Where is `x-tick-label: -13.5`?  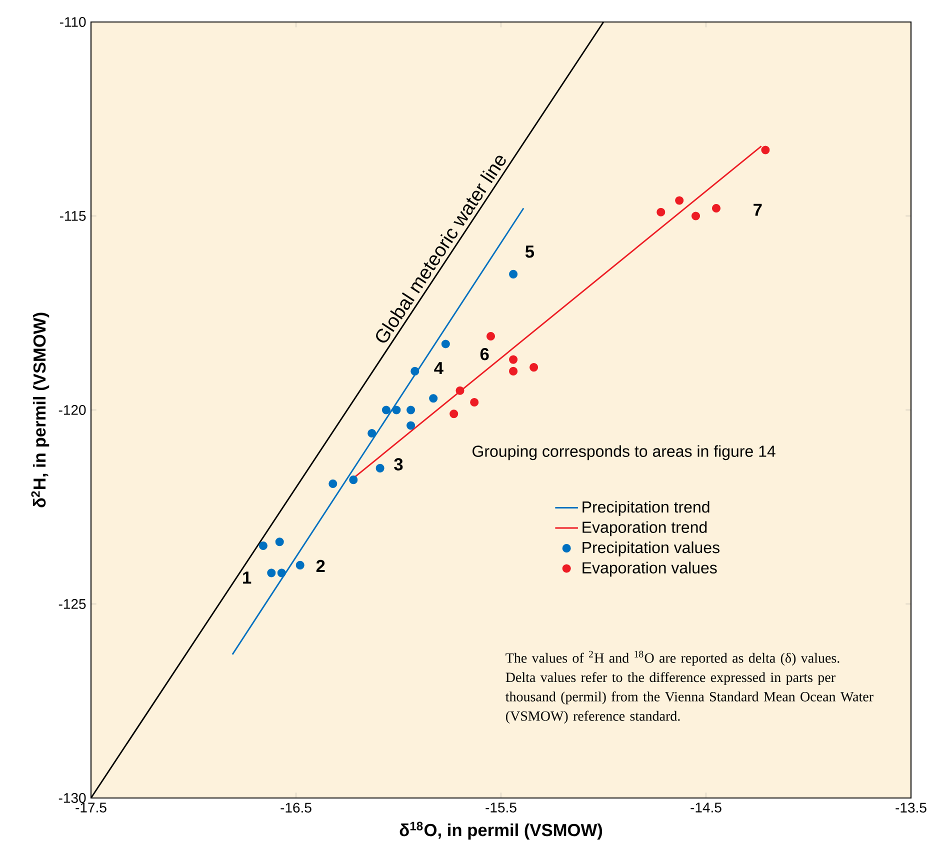
x-tick-label: -13.5 is located at coordinates (911, 807).